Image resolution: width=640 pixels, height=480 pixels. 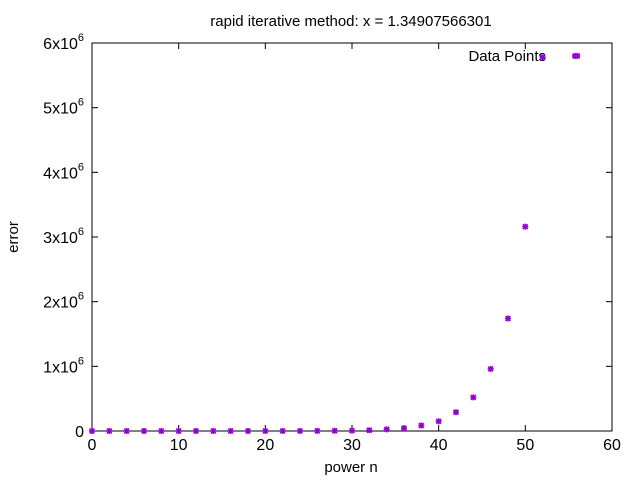 What do you see at coordinates (63, 365) in the screenshot?
I see `y-tick-label: 1x10⁶` at bounding box center [63, 365].